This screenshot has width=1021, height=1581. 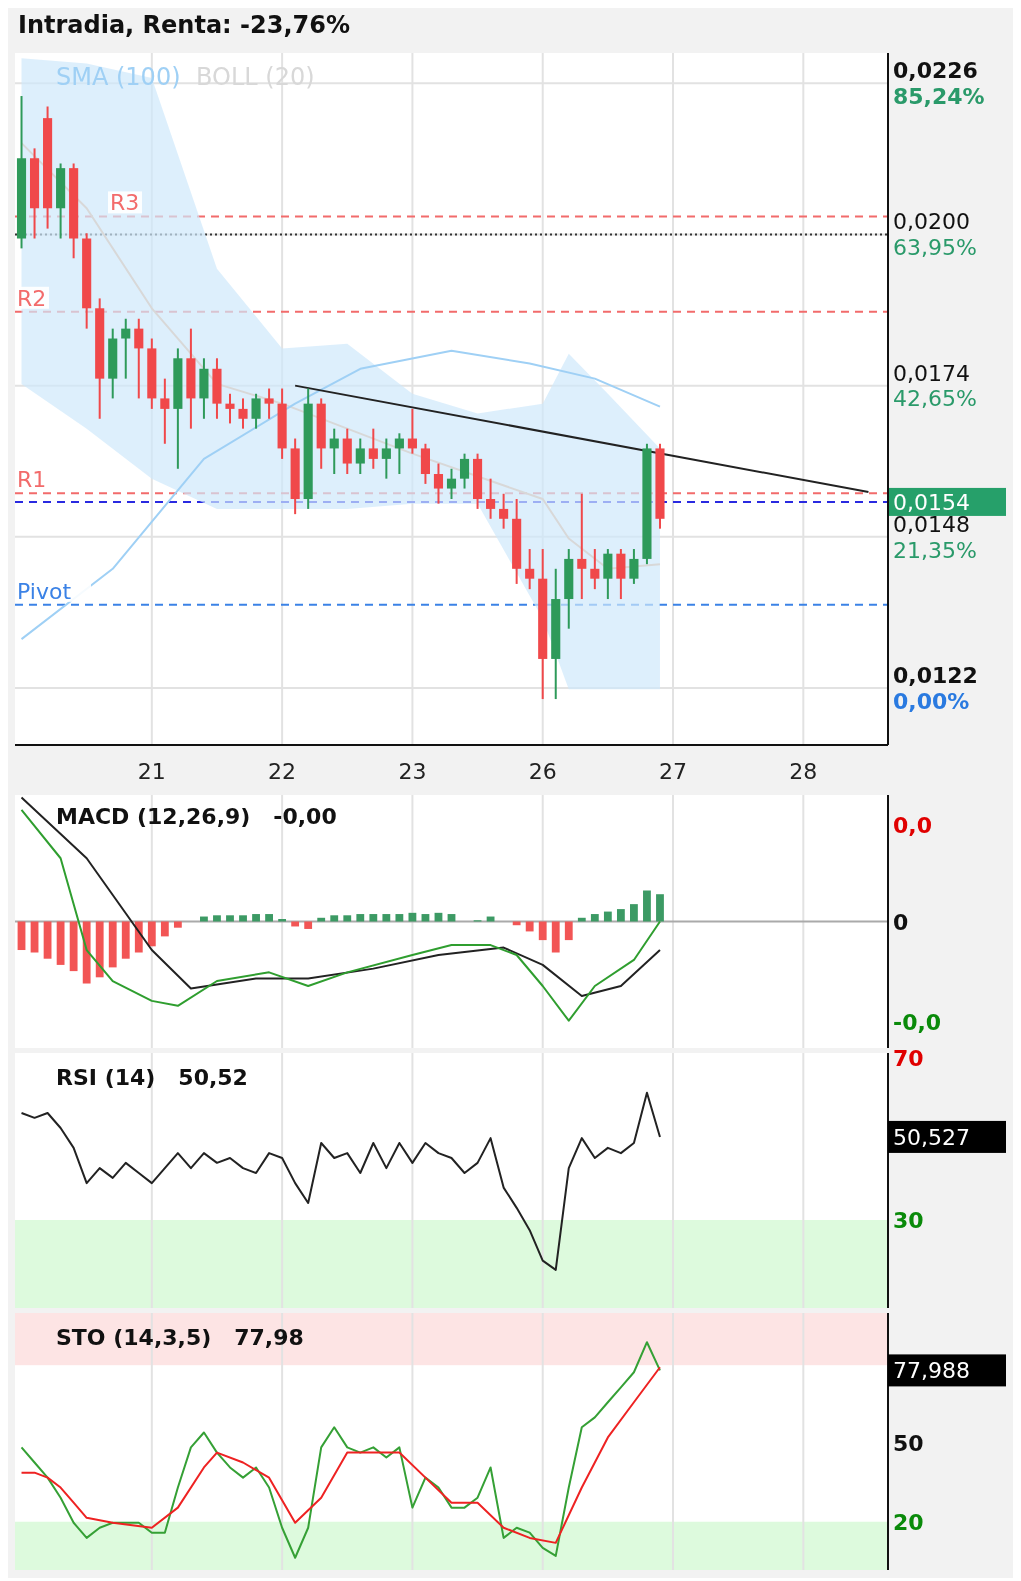 What do you see at coordinates (908, 1221) in the screenshot?
I see `y-tick-label: 30` at bounding box center [908, 1221].